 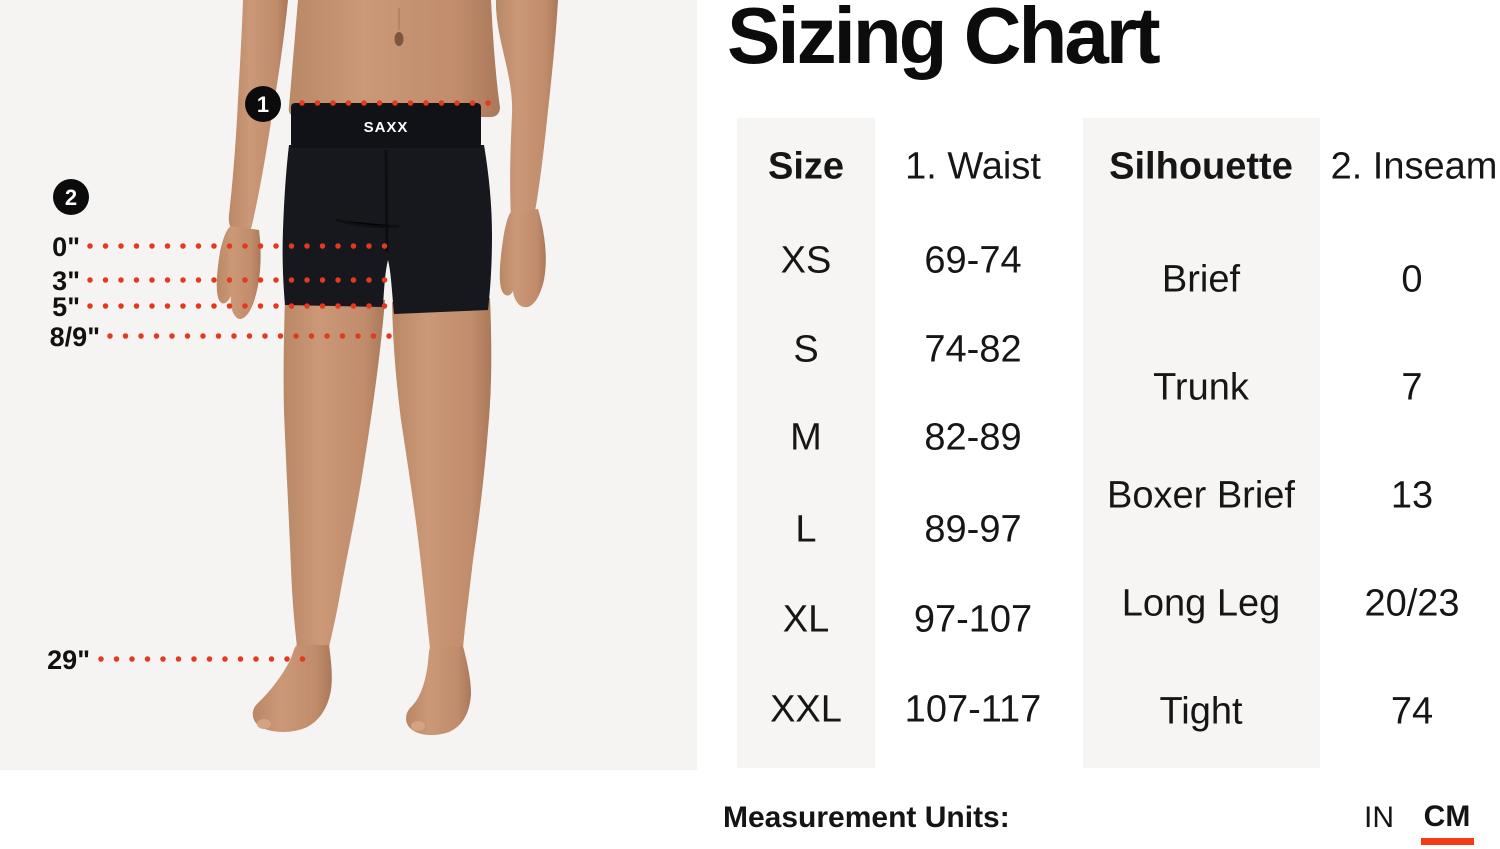 What do you see at coordinates (1201, 711) in the screenshot?
I see `silhouette-cell-tight: Tight` at bounding box center [1201, 711].